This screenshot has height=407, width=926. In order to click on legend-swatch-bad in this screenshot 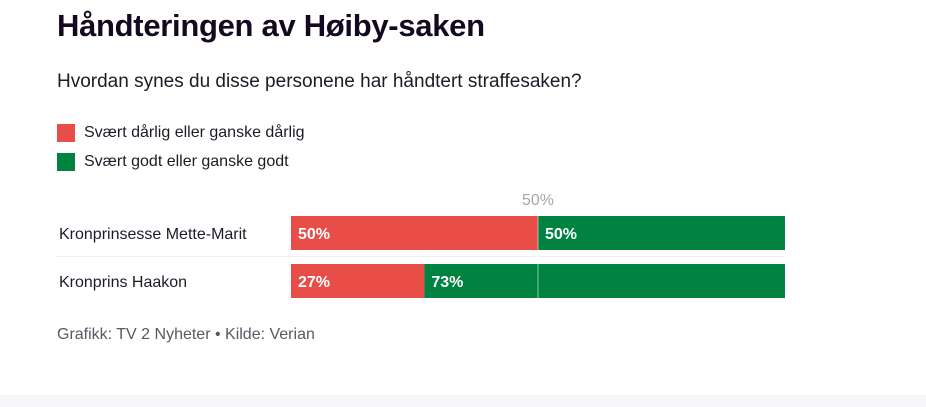, I will do `click(66, 132)`.